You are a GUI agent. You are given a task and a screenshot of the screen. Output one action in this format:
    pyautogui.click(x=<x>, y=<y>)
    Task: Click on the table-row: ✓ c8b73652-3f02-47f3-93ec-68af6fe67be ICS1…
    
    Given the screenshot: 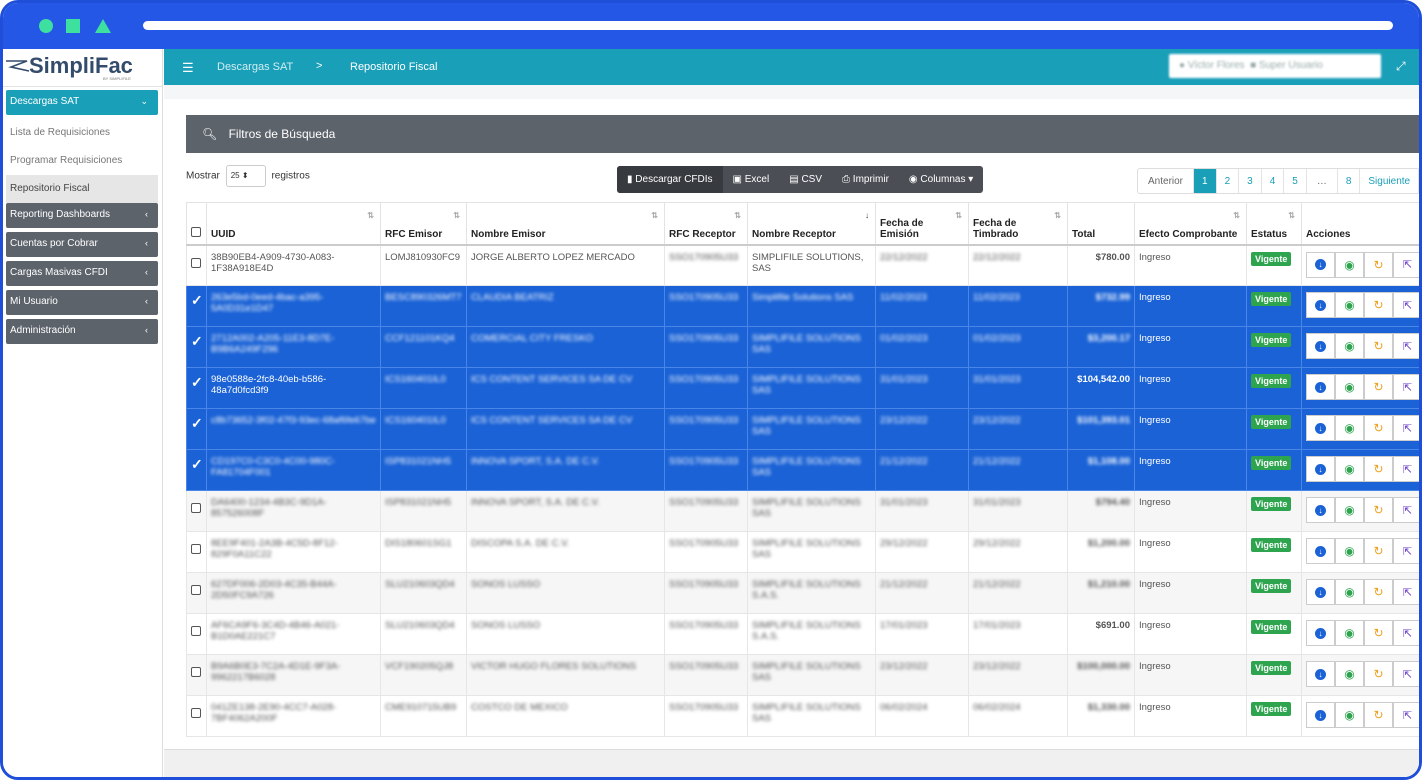 What is the action you would take?
    pyautogui.click(x=802, y=429)
    